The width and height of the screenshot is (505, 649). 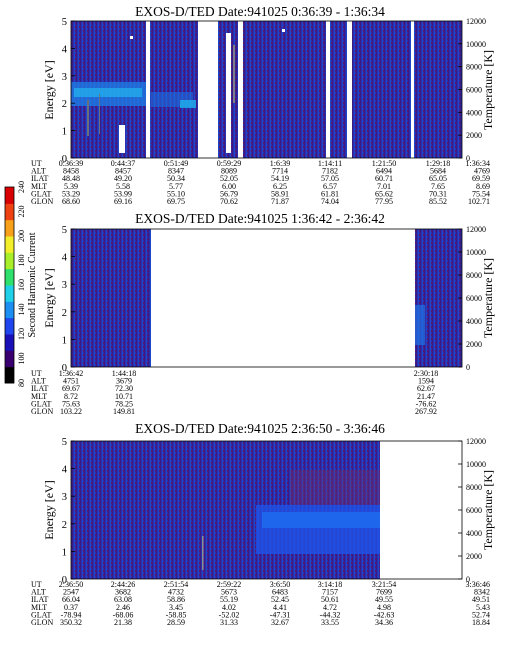 What do you see at coordinates (21, 310) in the screenshot?
I see `colorbar-tick-label: 140` at bounding box center [21, 310].